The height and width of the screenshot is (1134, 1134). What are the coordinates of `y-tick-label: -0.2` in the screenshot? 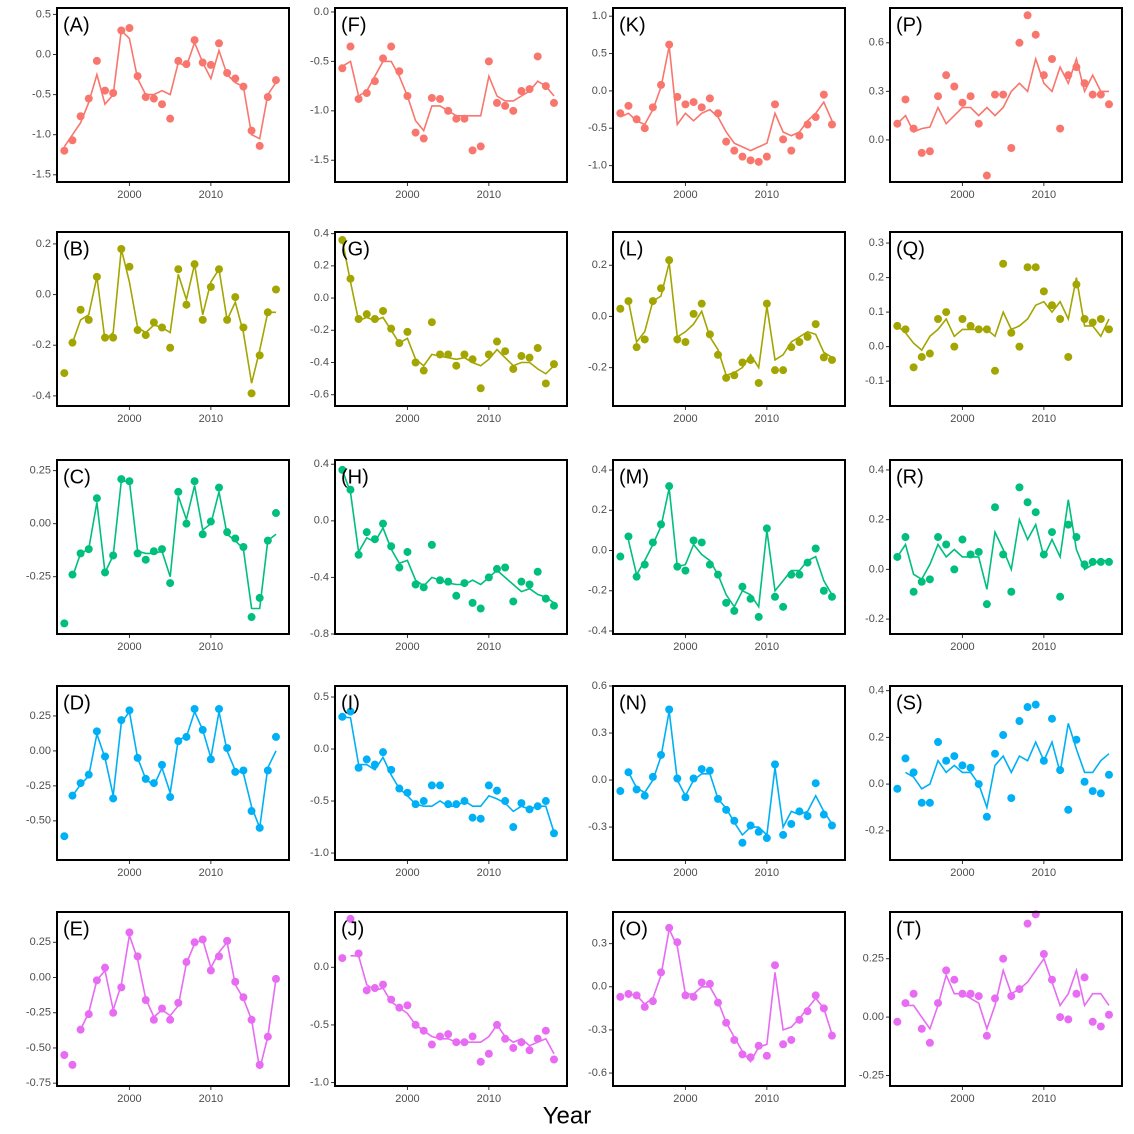 It's located at (597, 591).